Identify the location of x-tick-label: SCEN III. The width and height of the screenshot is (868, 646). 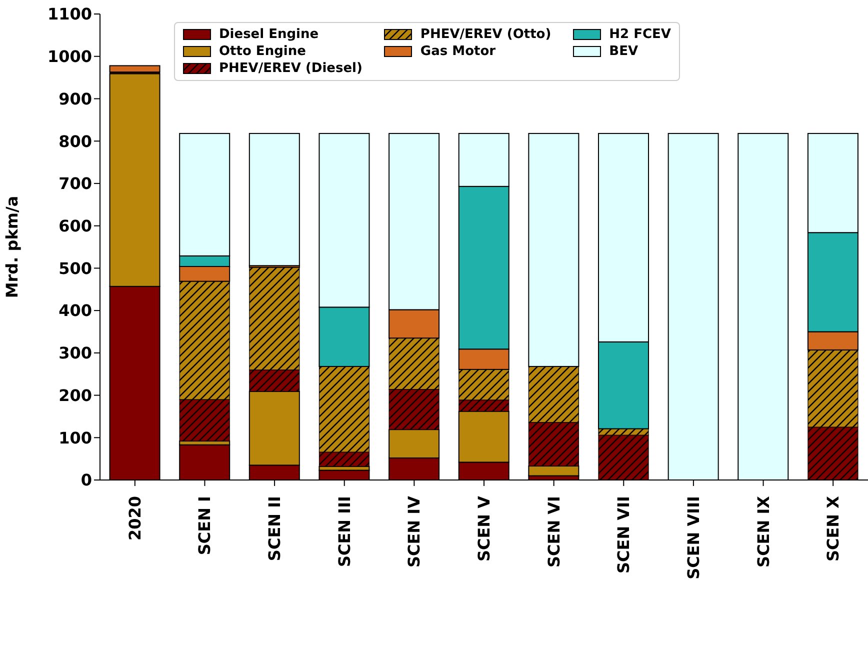
(344, 532).